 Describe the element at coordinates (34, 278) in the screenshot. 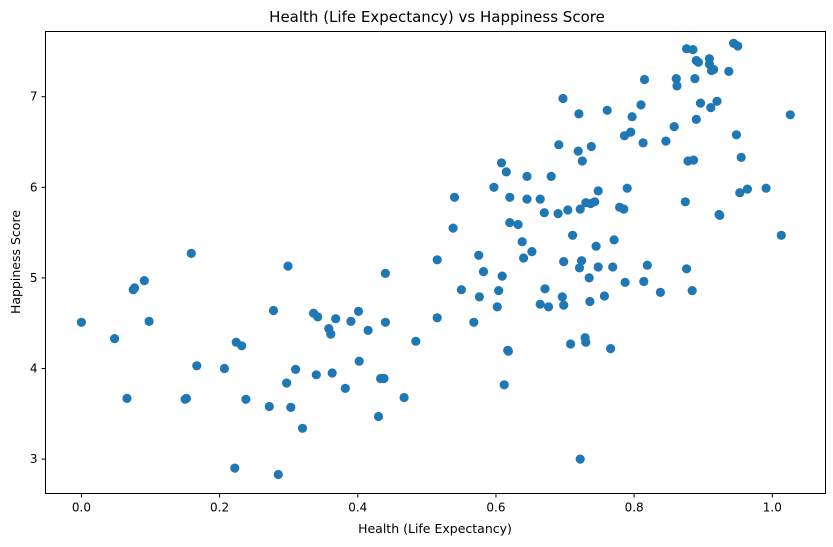

I see `y-tick-label: 5` at that location.